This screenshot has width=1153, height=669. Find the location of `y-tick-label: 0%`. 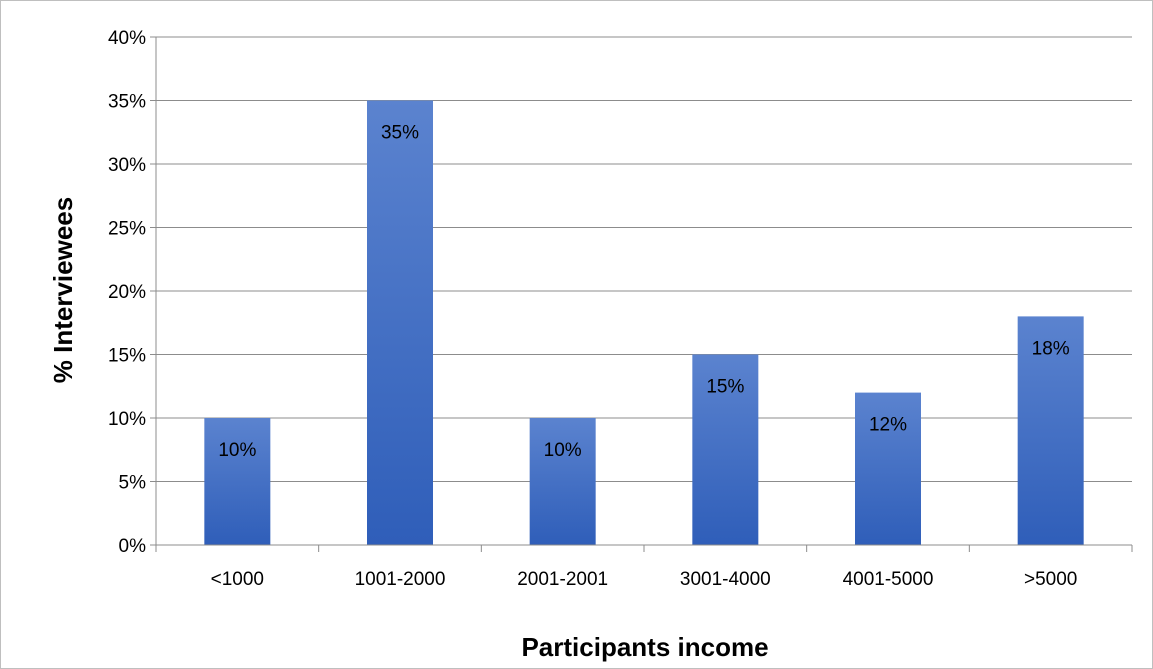

y-tick-label: 0% is located at coordinates (133, 546).